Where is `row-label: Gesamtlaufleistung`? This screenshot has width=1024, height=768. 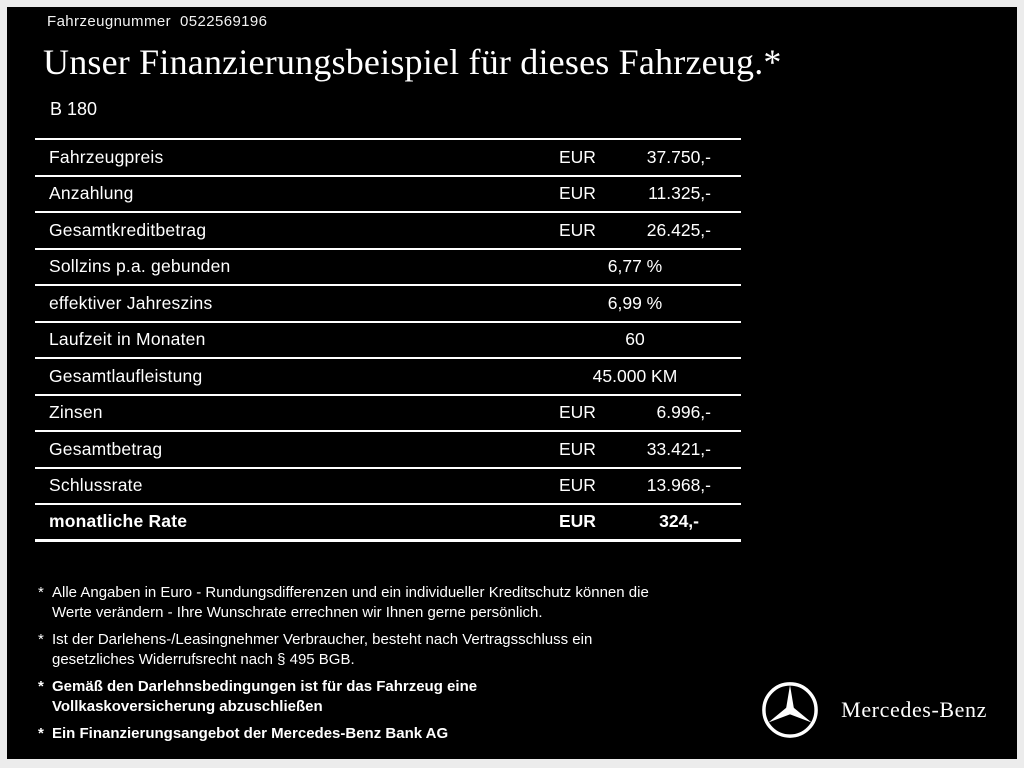
row-label: Gesamtlaufleistung is located at coordinates (126, 375).